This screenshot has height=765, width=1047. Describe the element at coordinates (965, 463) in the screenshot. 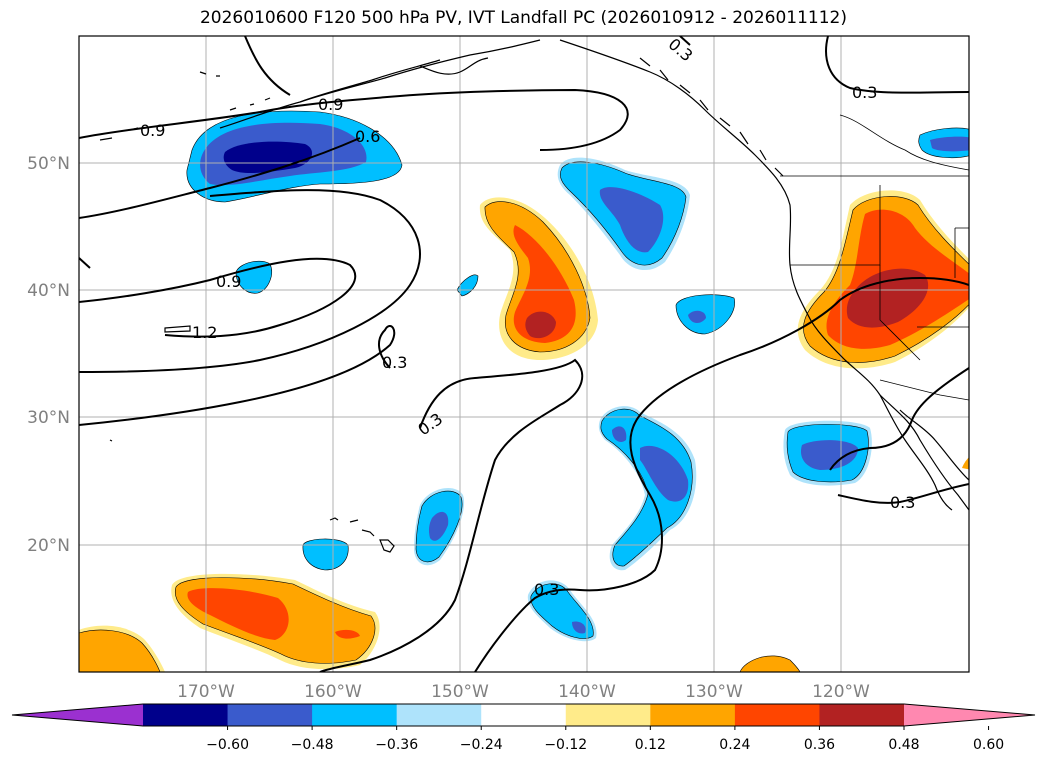

I see `positive-anomaly-edge` at that location.